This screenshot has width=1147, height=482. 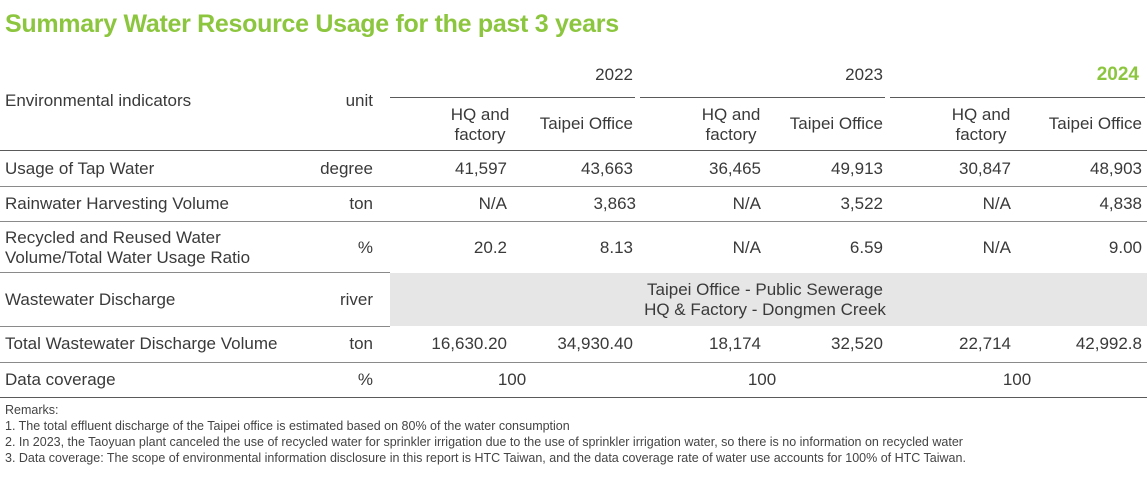 I want to click on tap-water-2024-hq: 30,847, so click(x=985, y=168).